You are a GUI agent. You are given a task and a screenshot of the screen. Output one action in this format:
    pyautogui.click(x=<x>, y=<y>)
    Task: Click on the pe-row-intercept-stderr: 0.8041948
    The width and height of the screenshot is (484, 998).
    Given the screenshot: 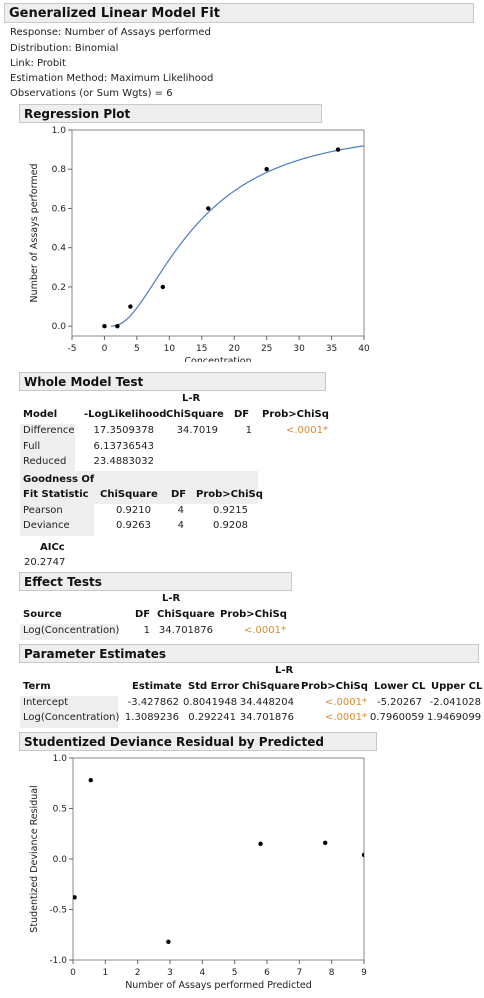 What is the action you would take?
    pyautogui.click(x=210, y=702)
    